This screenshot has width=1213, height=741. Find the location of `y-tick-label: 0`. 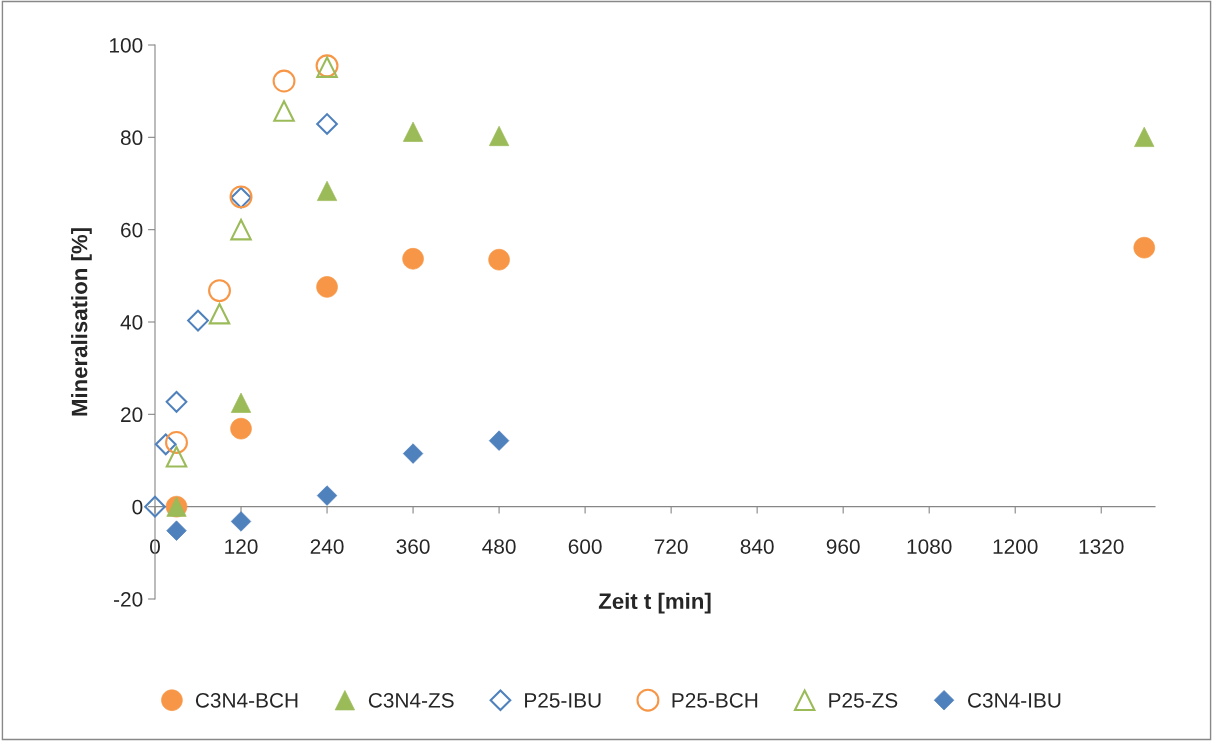

y-tick-label: 0 is located at coordinates (137, 507).